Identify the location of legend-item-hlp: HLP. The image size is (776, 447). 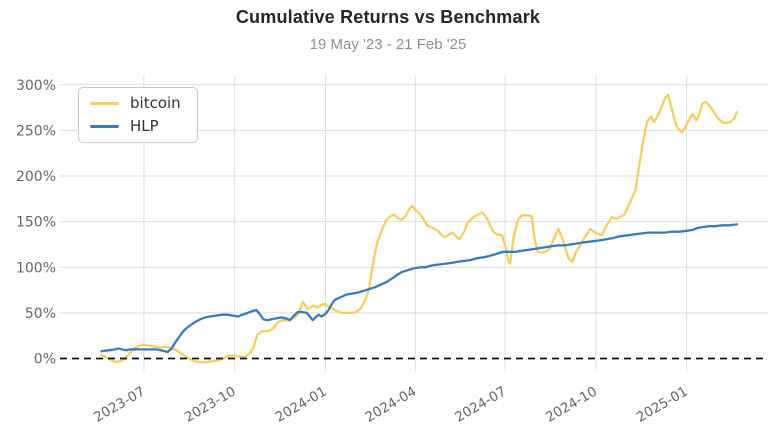
(135, 126).